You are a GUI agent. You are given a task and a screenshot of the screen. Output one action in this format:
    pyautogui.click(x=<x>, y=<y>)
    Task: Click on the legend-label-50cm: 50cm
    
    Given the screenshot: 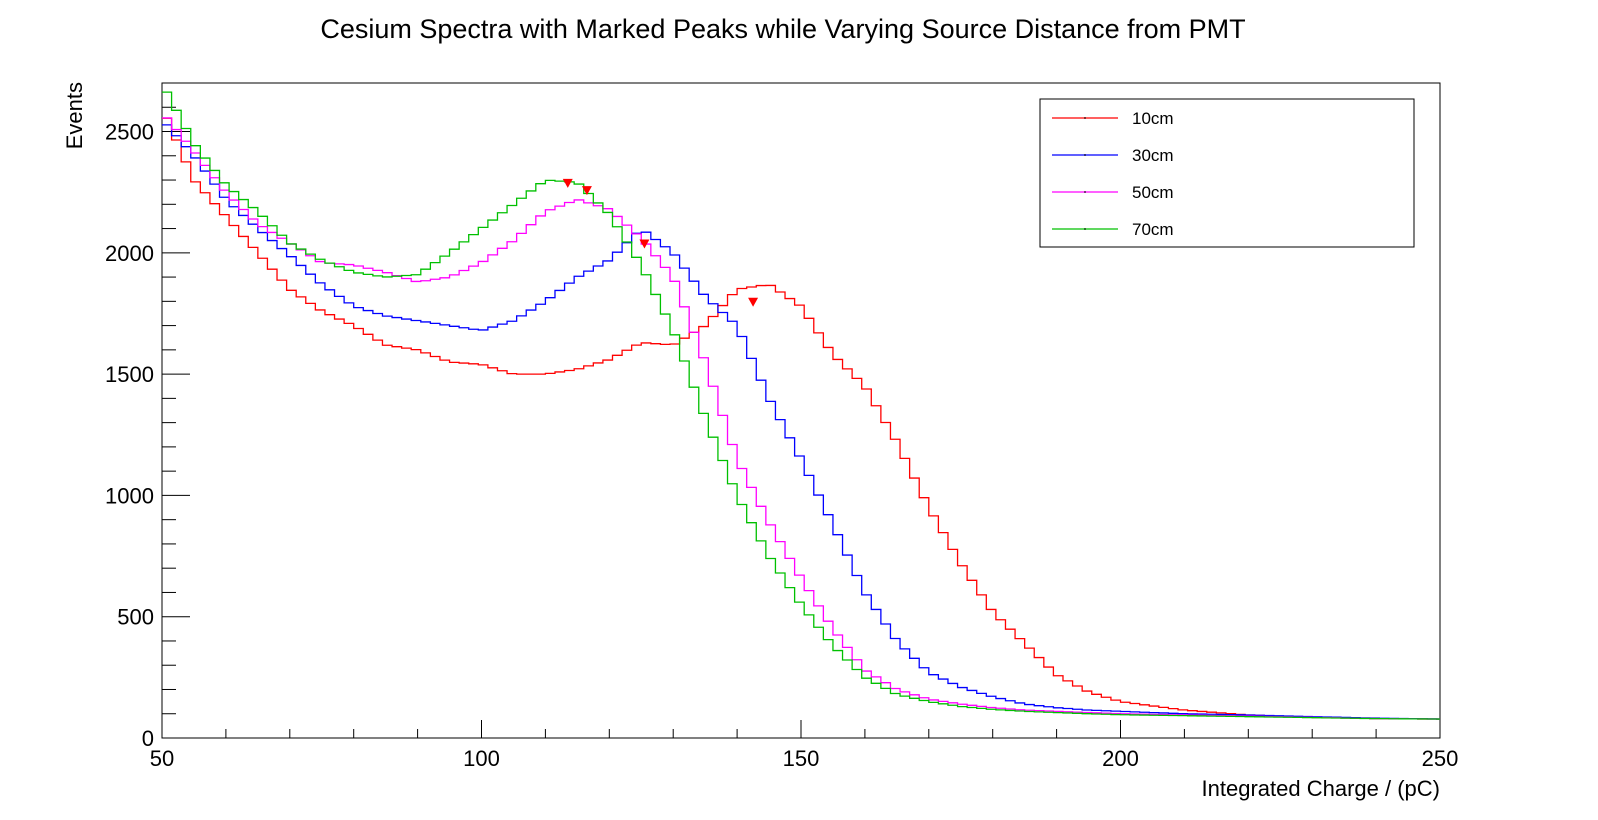 What is the action you would take?
    pyautogui.click(x=1153, y=192)
    